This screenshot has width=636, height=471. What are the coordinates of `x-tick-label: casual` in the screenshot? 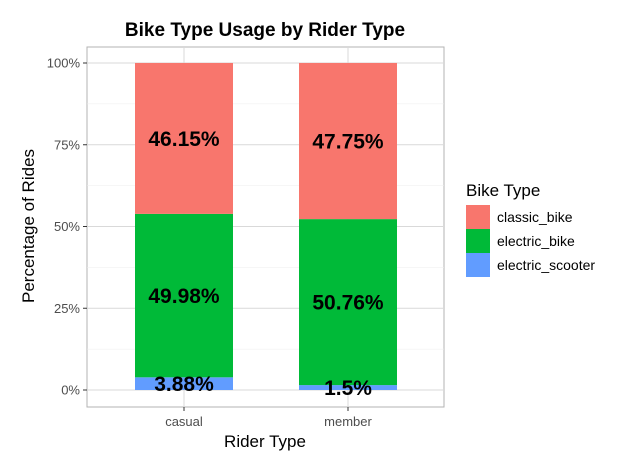 It's located at (184, 421).